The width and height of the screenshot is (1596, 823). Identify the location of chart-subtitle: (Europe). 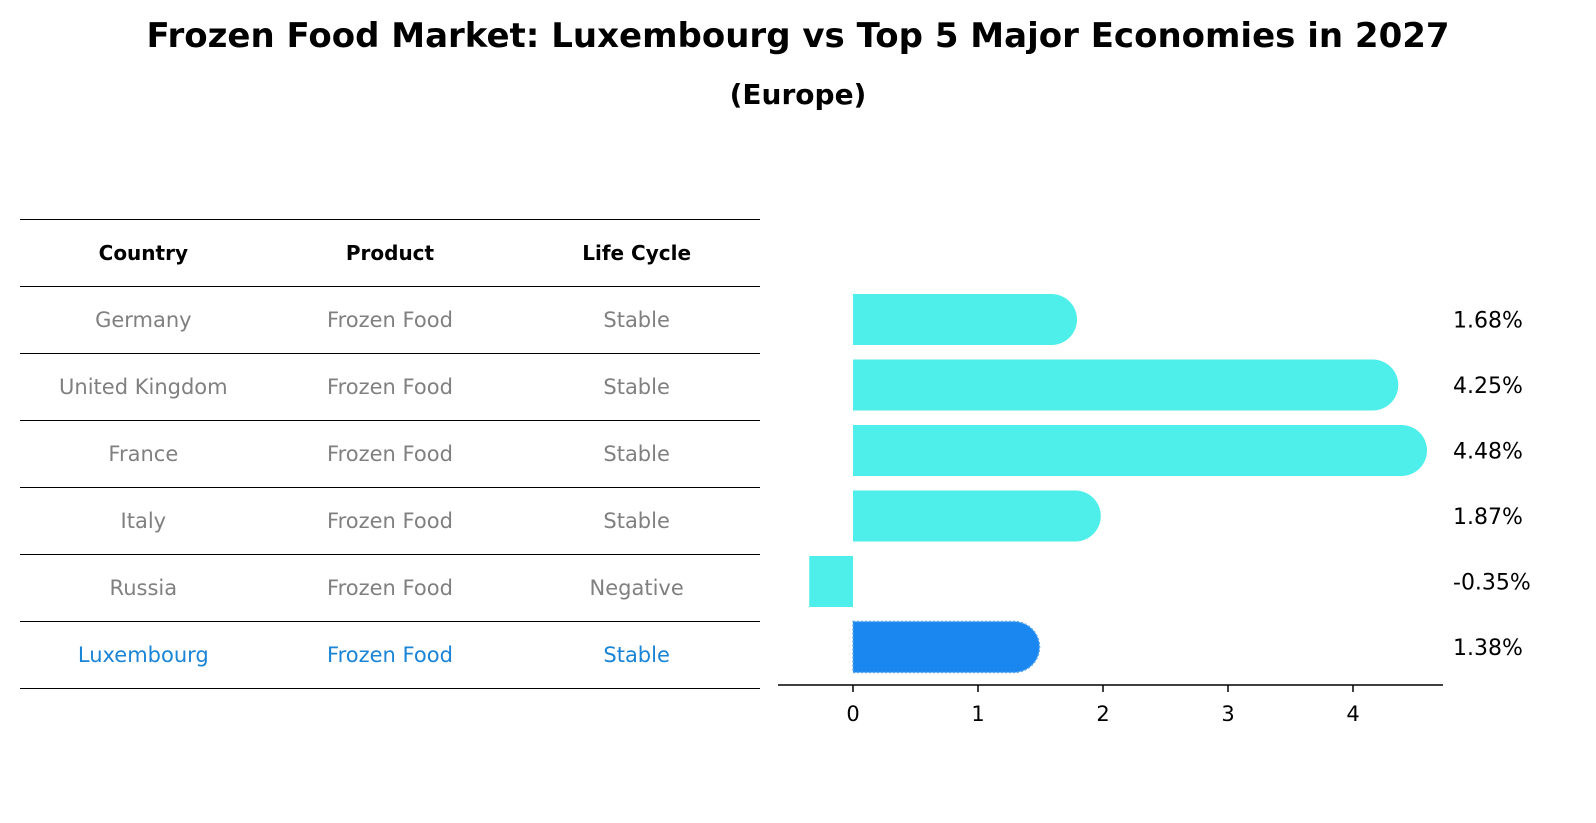
(798, 94).